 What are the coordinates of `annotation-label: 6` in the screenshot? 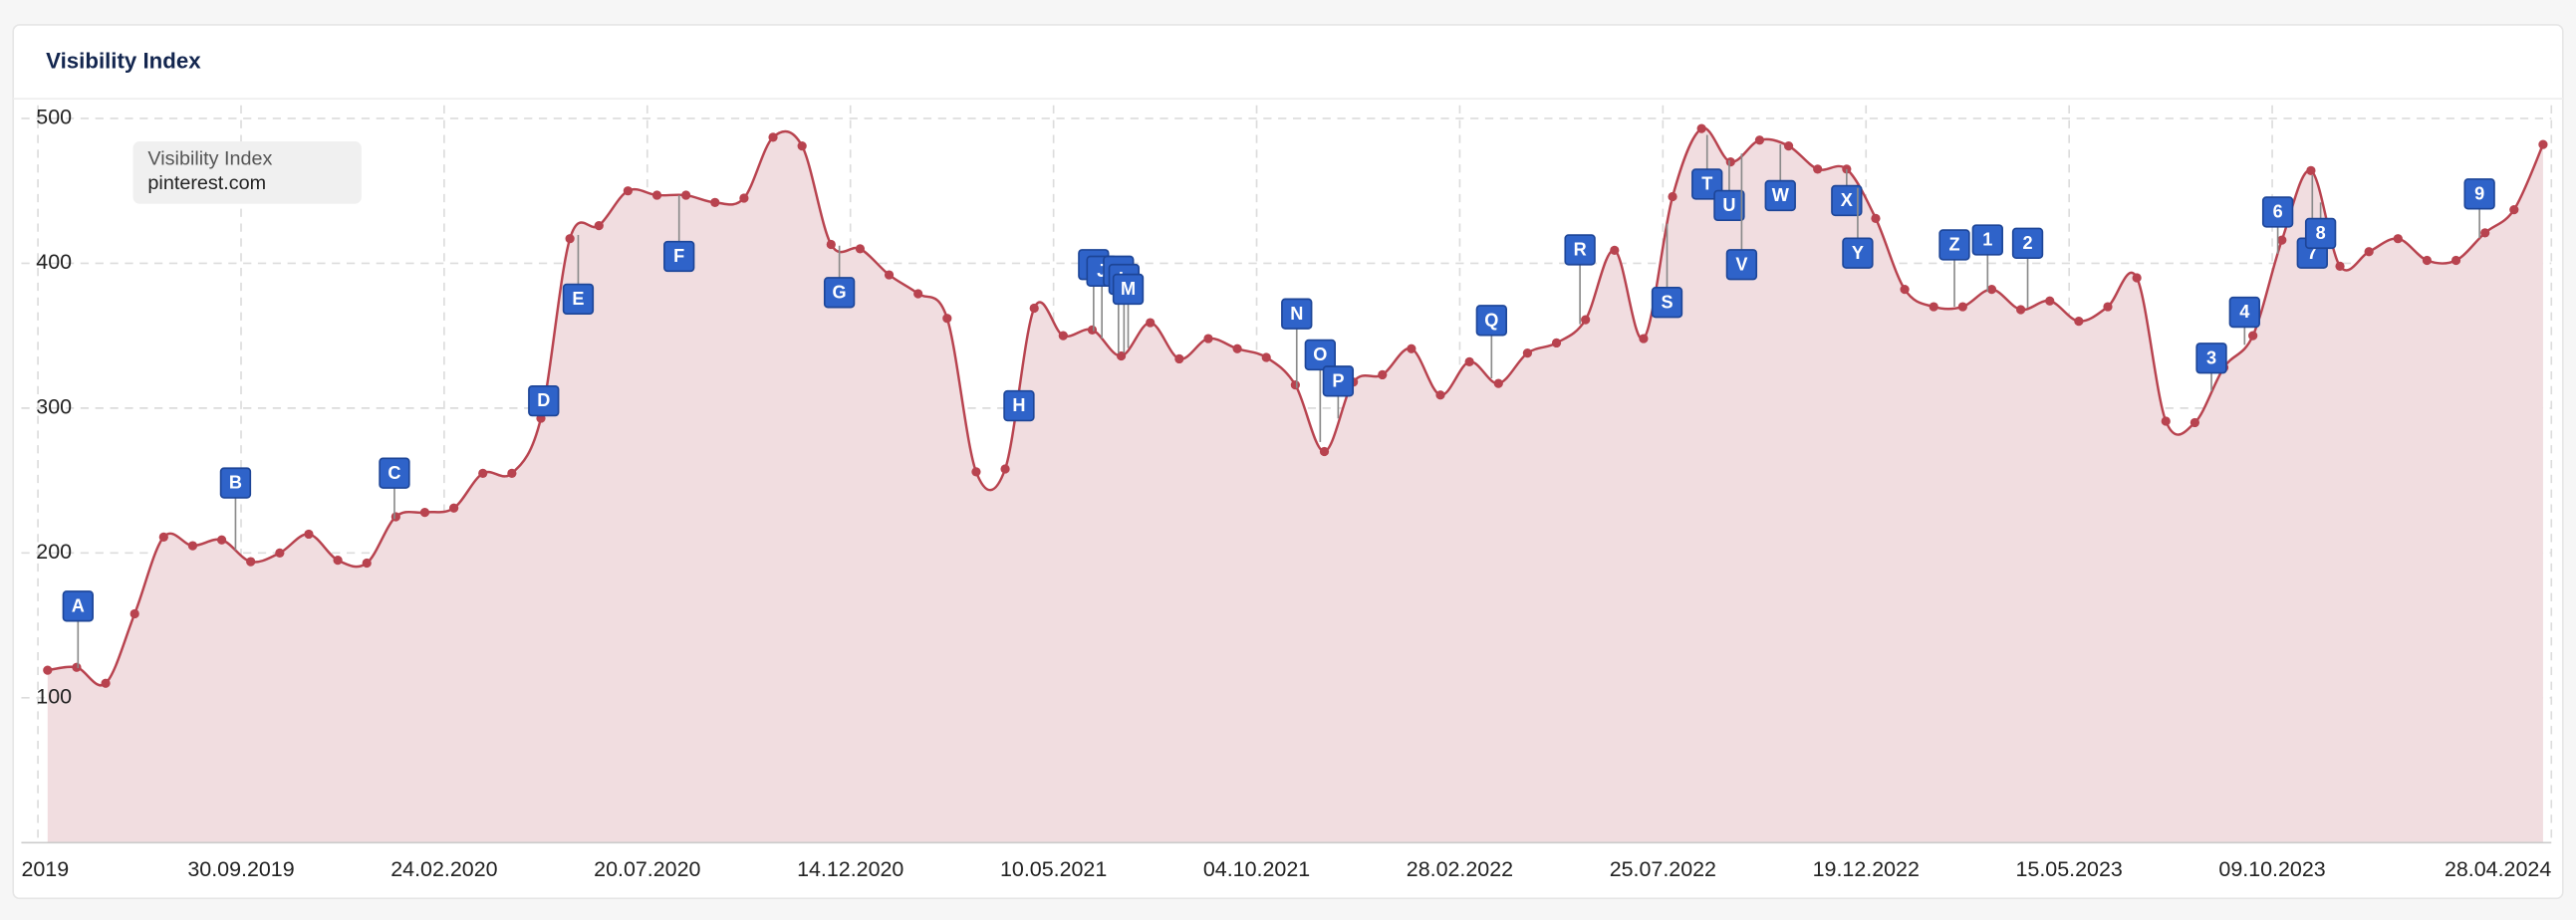 It's located at (2278, 212).